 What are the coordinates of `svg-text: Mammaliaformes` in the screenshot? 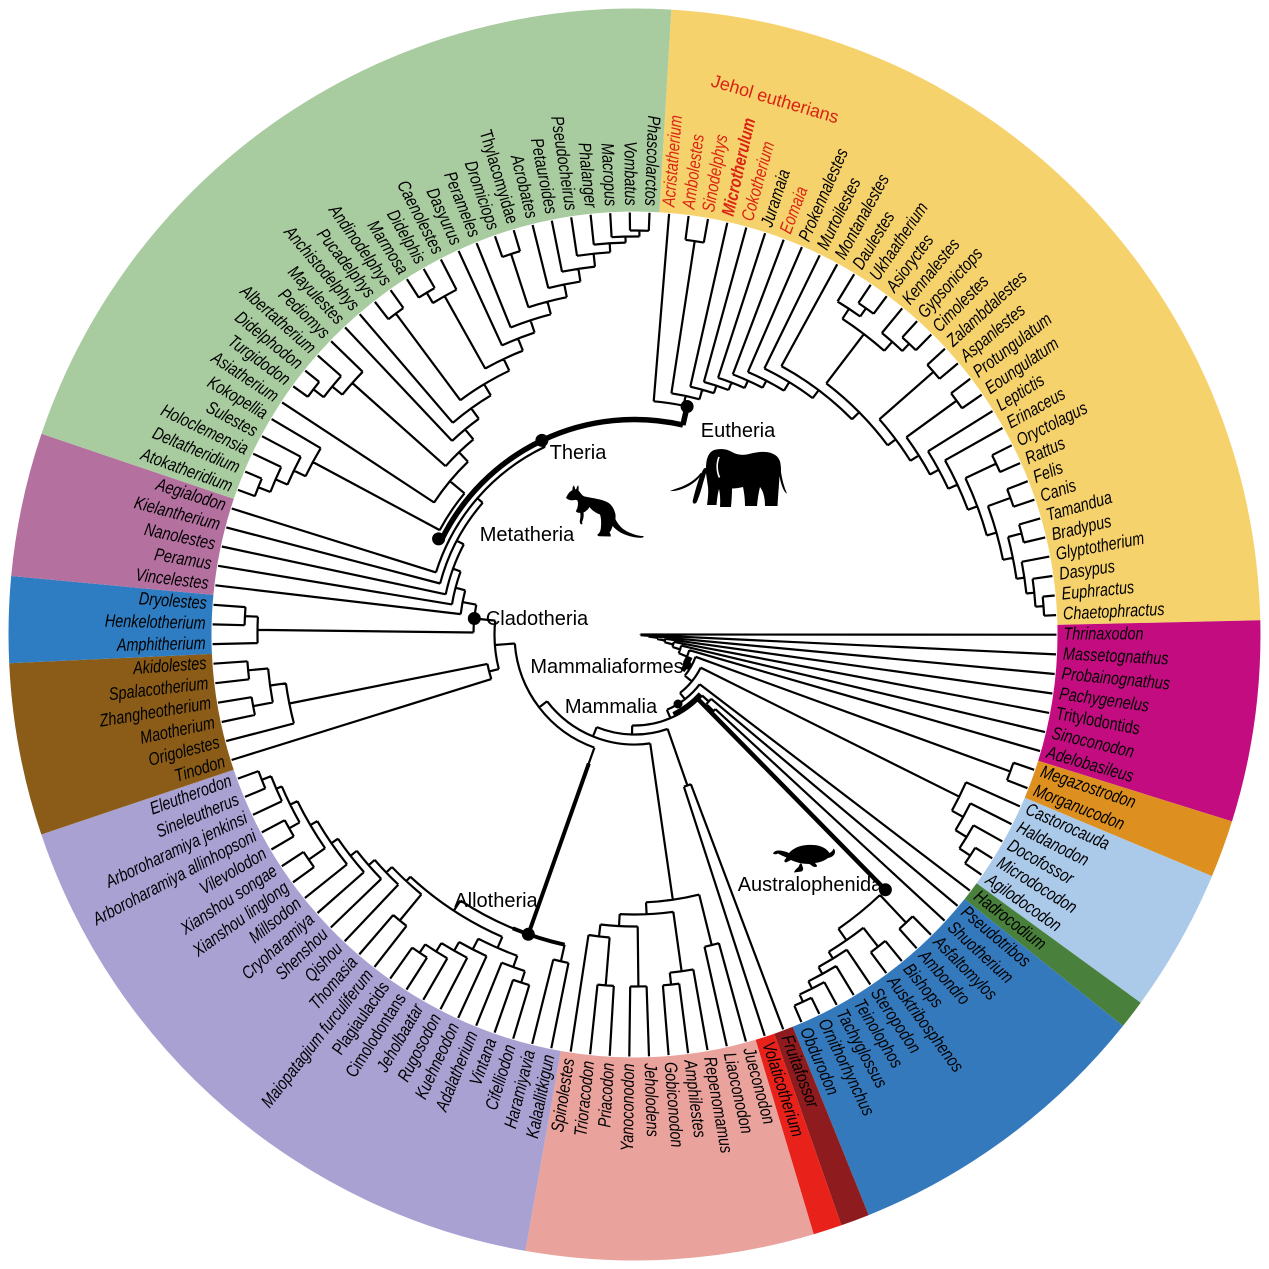 It's located at (606, 667).